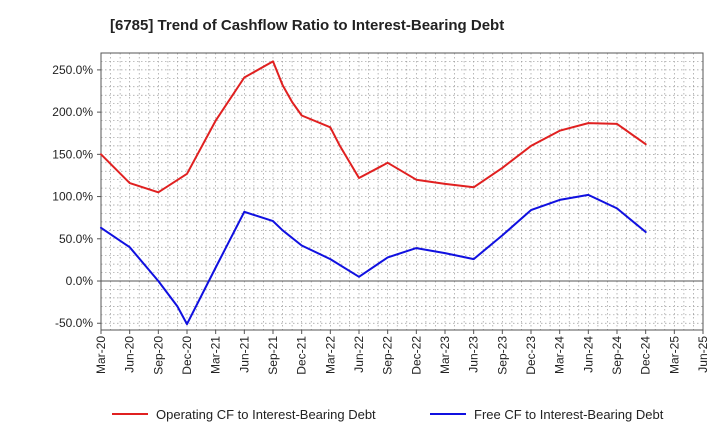  Describe the element at coordinates (187, 355) in the screenshot. I see `x-tick-label: Dec-20` at that location.